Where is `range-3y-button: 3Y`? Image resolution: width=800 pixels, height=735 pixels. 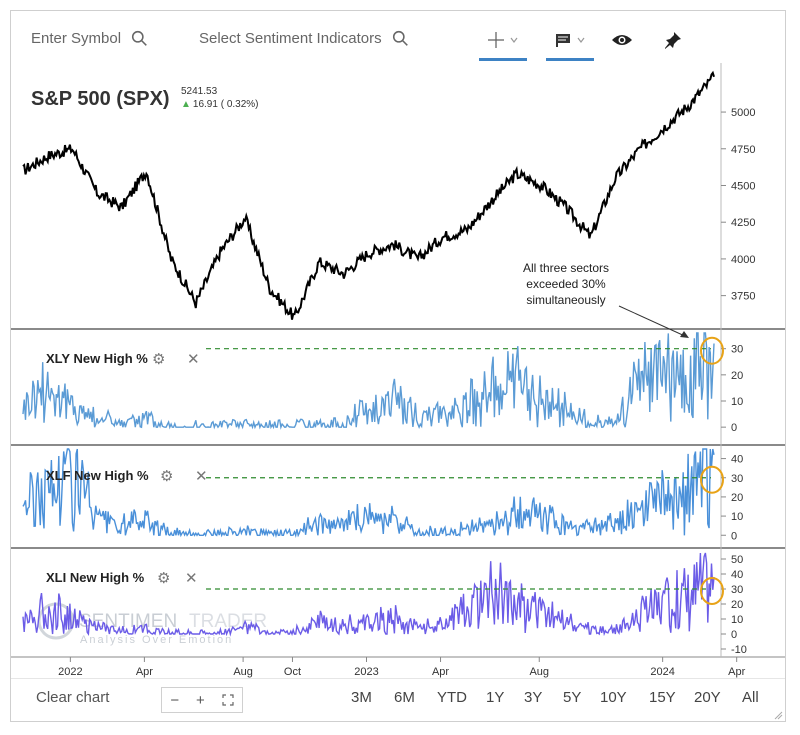 range-3y-button: 3Y is located at coordinates (533, 697).